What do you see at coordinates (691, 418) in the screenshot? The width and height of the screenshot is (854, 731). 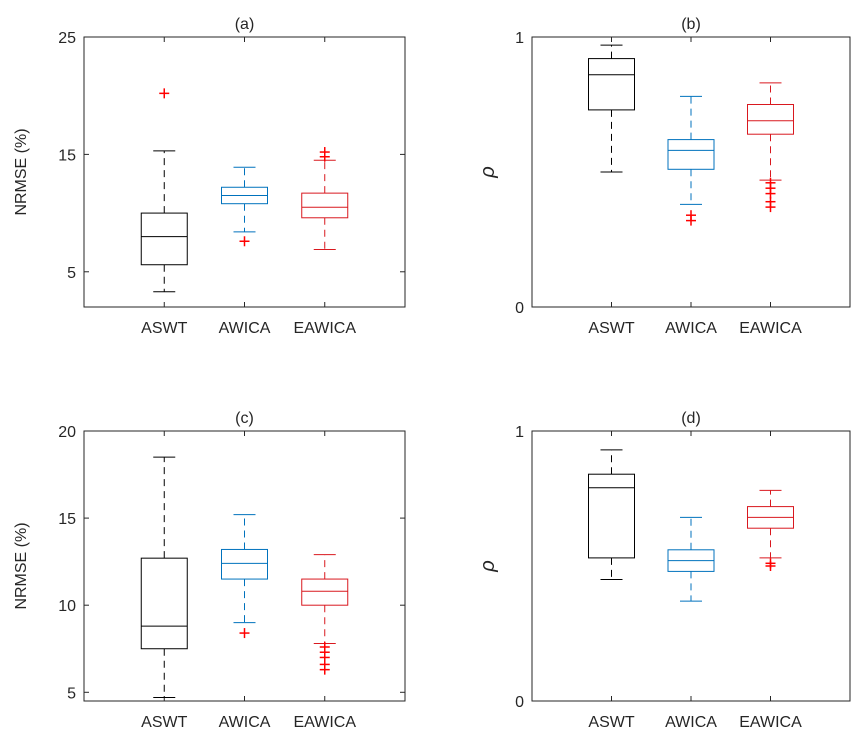 I see `chart-title: (d)` at bounding box center [691, 418].